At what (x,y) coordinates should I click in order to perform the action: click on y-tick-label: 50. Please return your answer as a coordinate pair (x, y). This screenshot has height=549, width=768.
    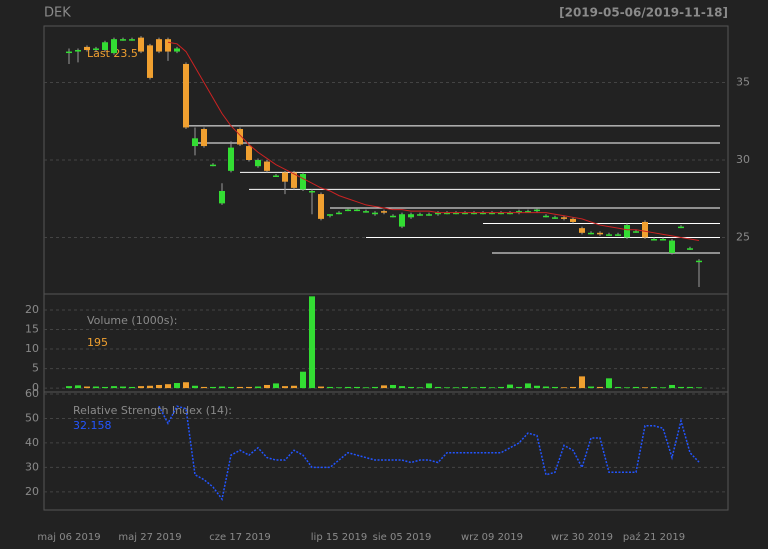
    Looking at the image, I should click on (32, 417).